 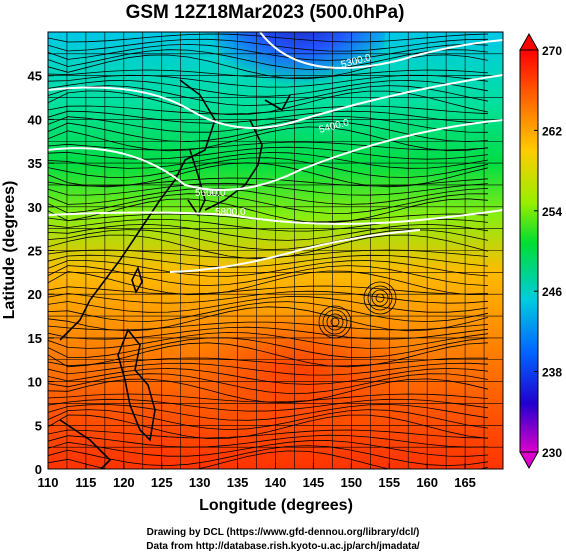 What do you see at coordinates (35, 382) in the screenshot?
I see `y-tick-label: 10` at bounding box center [35, 382].